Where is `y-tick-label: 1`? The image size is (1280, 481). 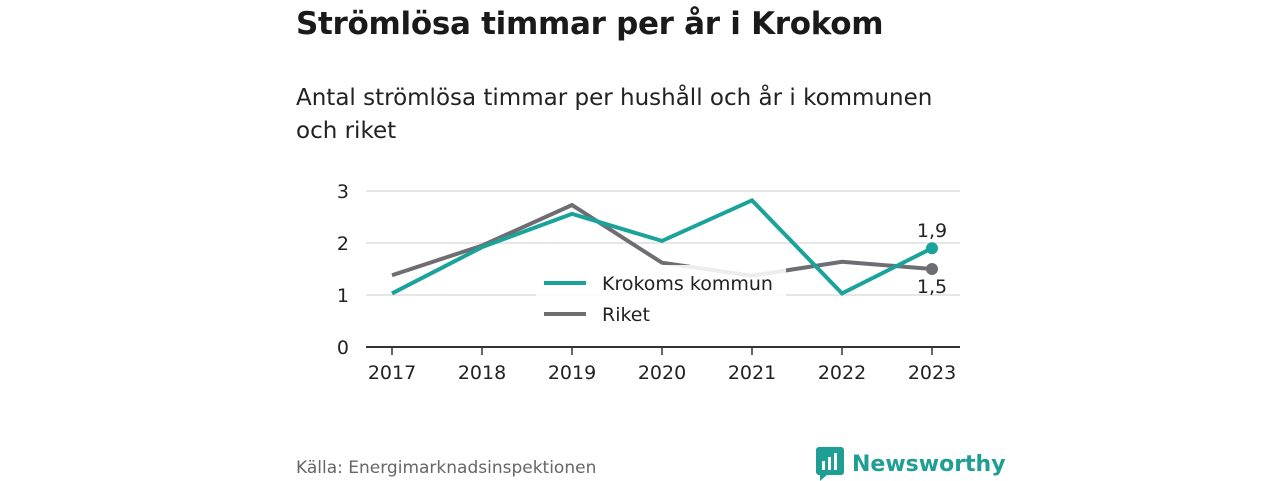 y-tick-label: 1 is located at coordinates (343, 296).